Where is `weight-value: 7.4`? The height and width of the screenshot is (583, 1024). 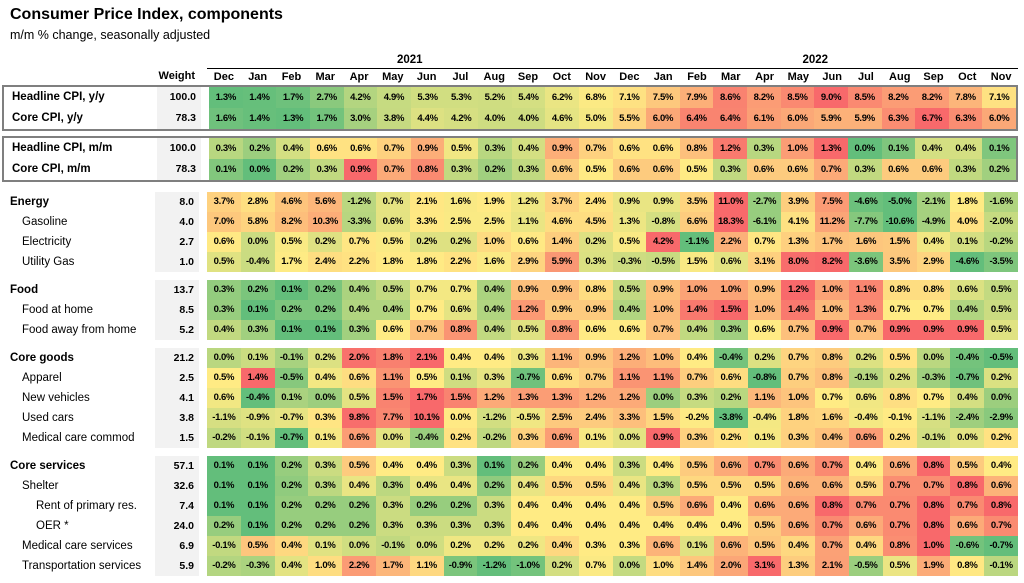
weight-value: 7.4 is located at coordinates (177, 506).